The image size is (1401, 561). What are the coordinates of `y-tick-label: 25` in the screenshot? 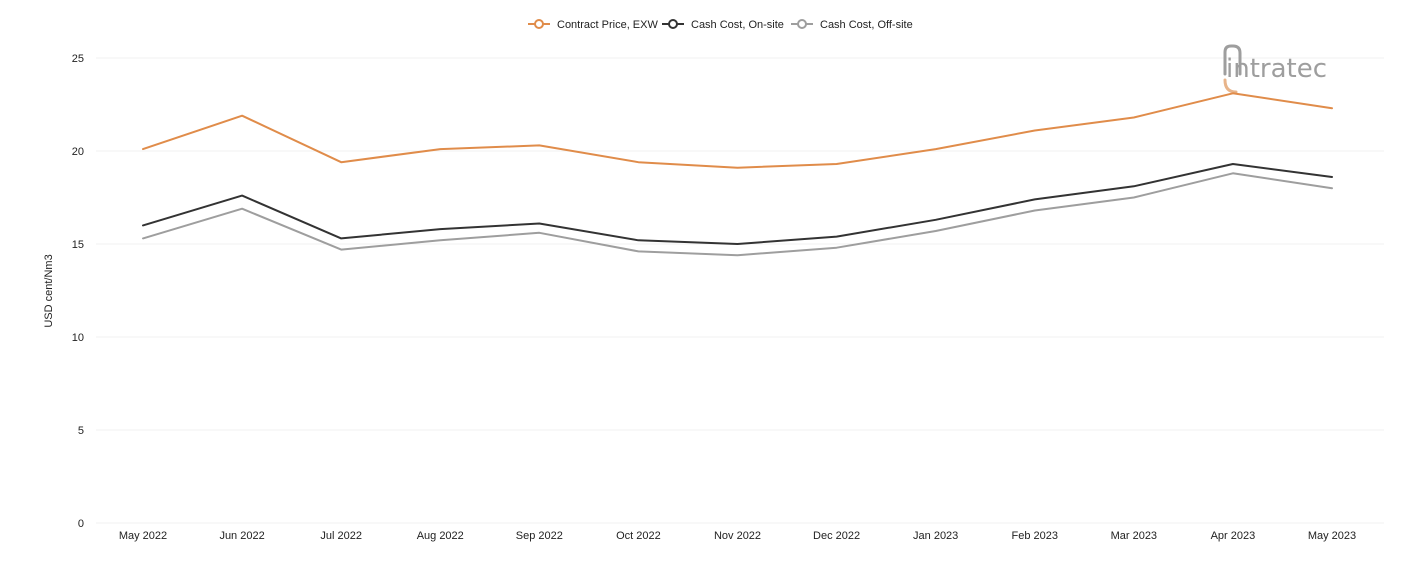 It's located at (78, 59).